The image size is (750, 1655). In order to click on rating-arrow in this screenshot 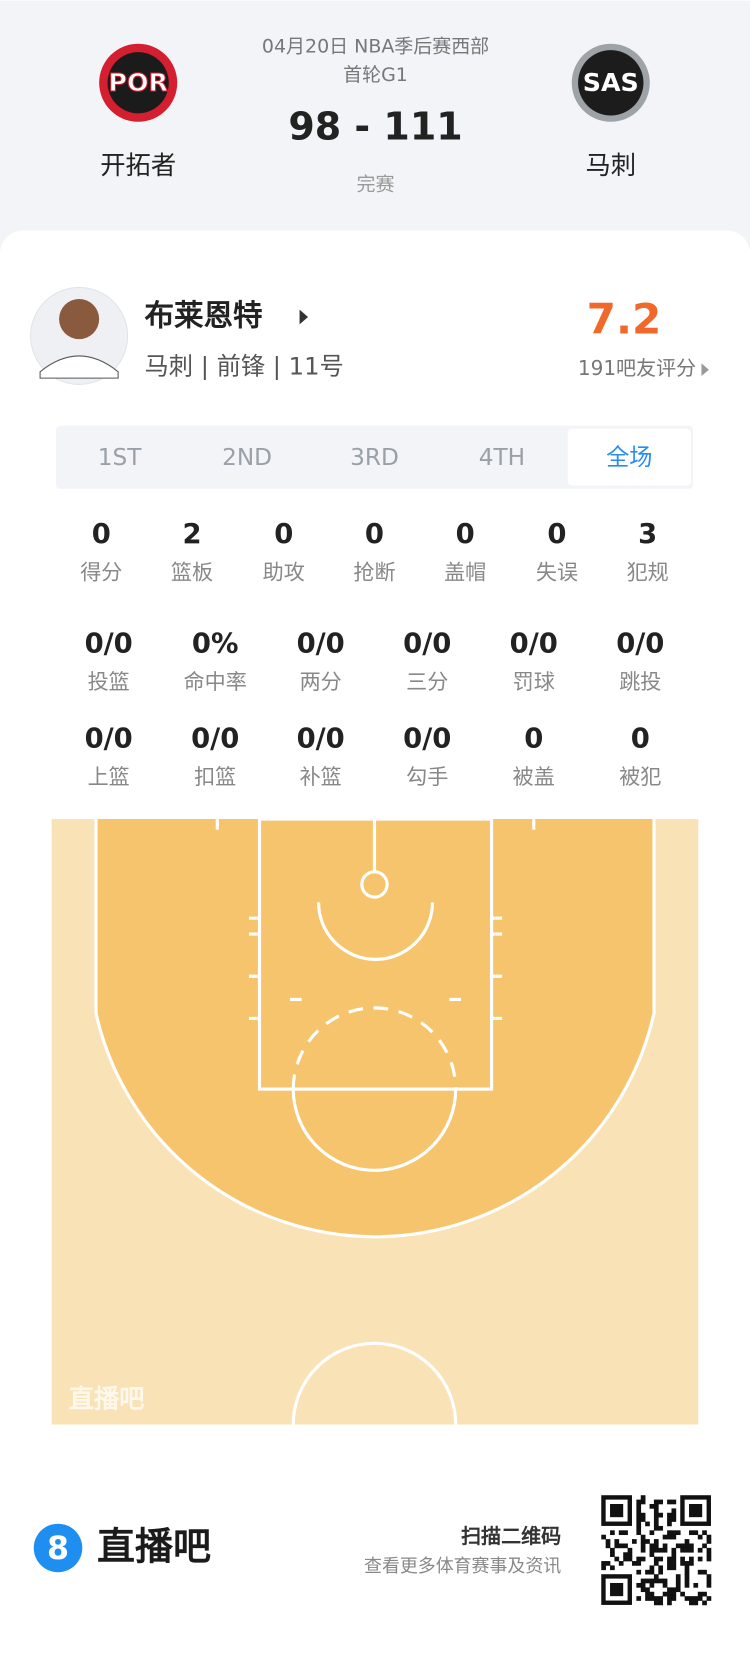, I will do `click(705, 370)`.